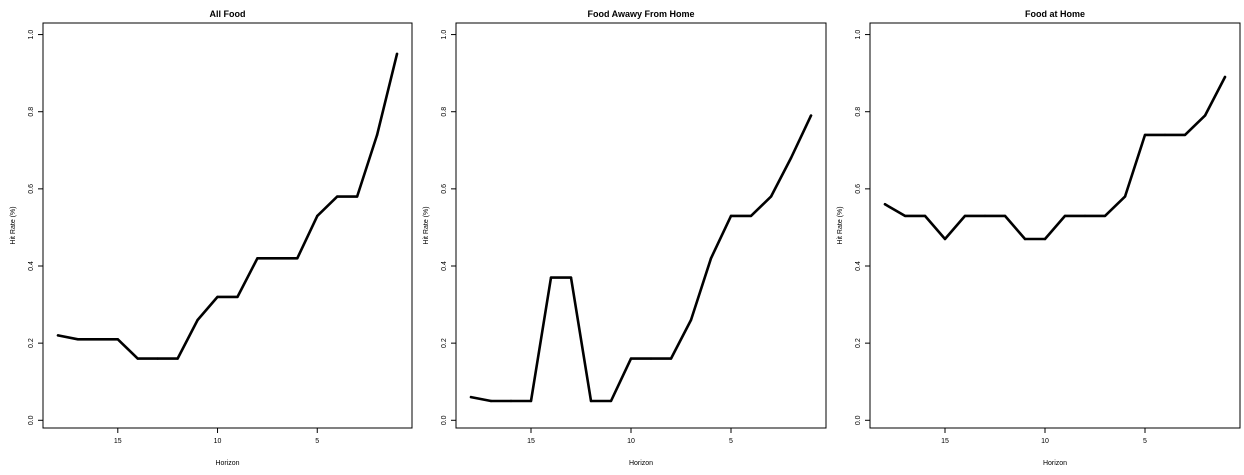  Describe the element at coordinates (228, 14) in the screenshot. I see `chart-title: All Food` at that location.